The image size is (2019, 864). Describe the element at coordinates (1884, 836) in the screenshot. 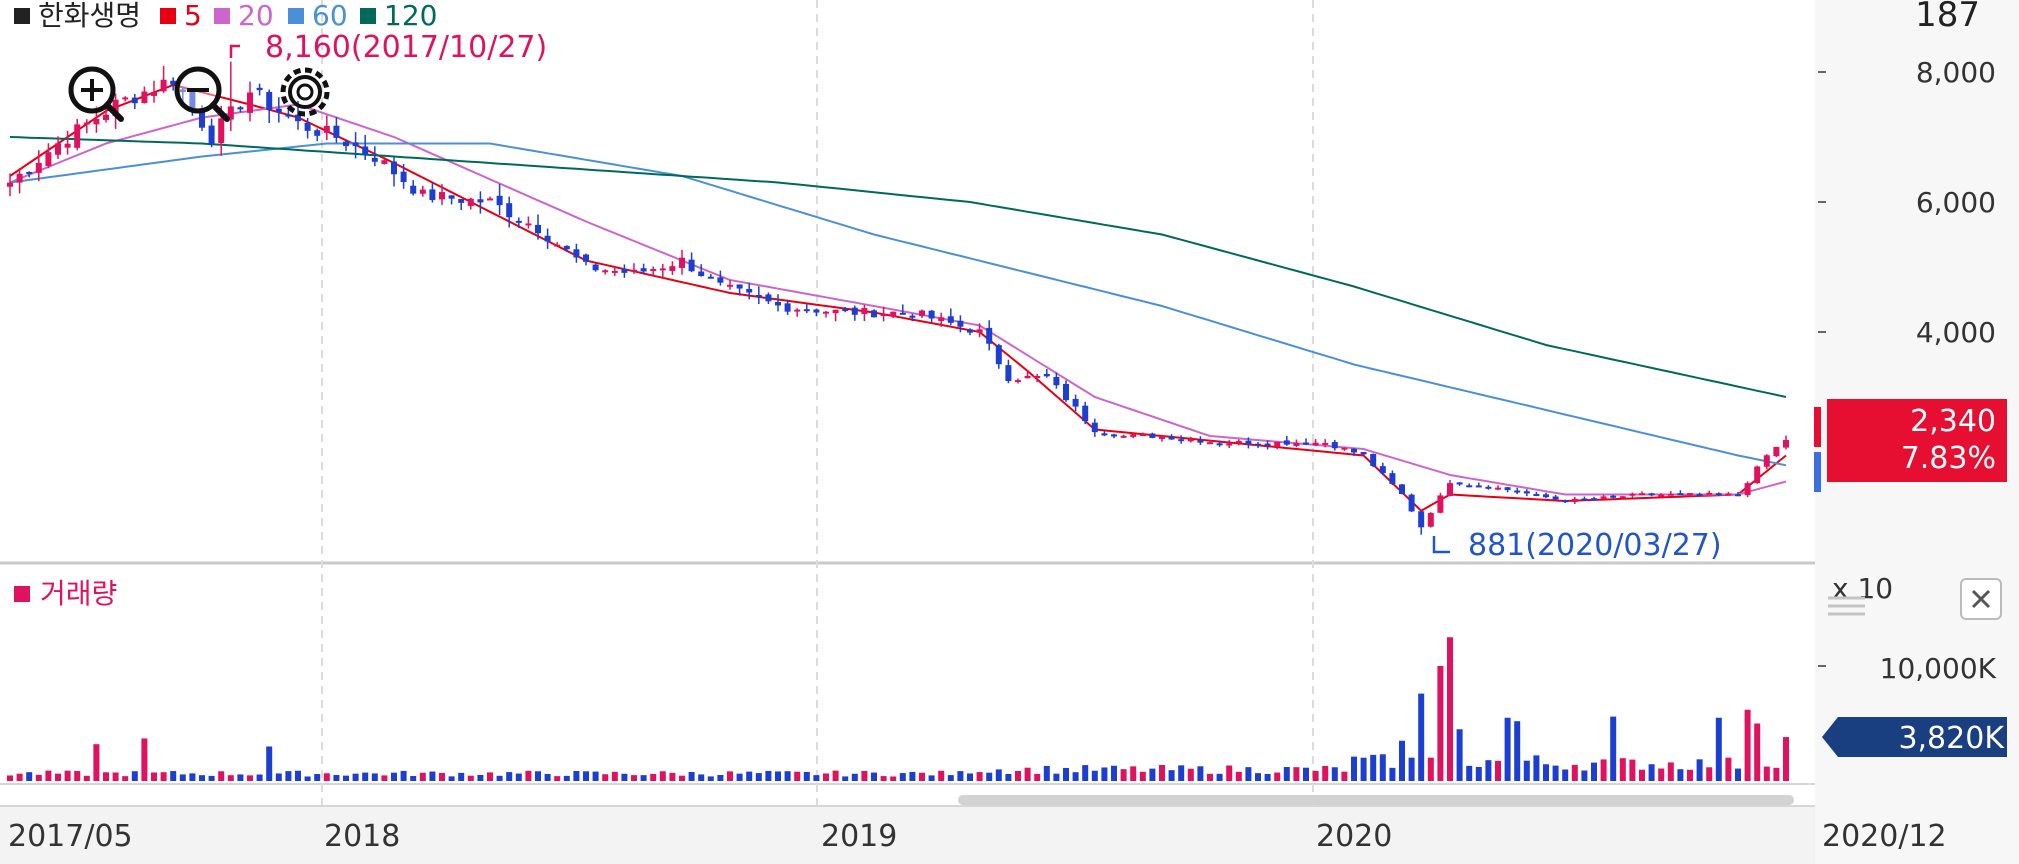

I see `x-tick-label: 2020/12` at that location.